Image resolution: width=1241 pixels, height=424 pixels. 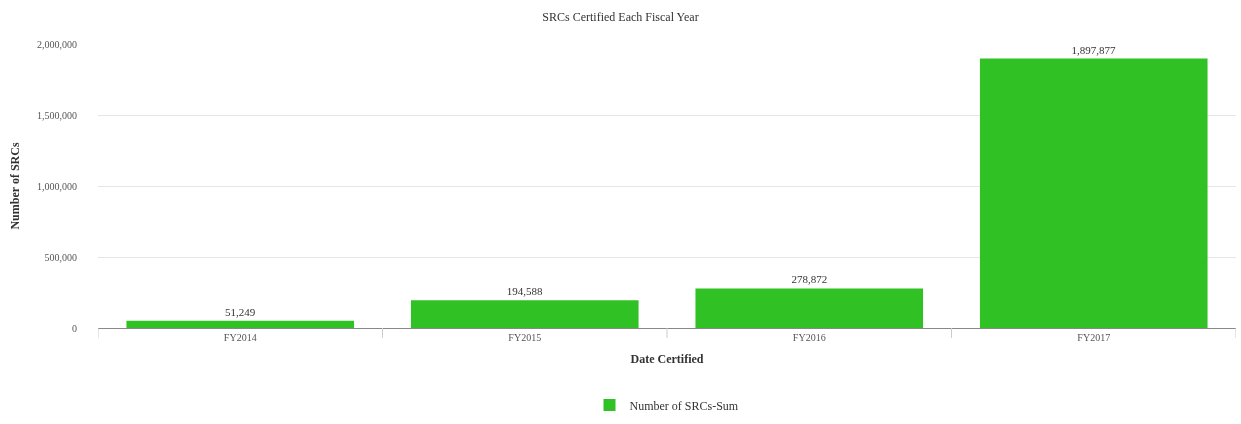 What do you see at coordinates (57, 44) in the screenshot?
I see `y-tick-label: 2,000,000` at bounding box center [57, 44].